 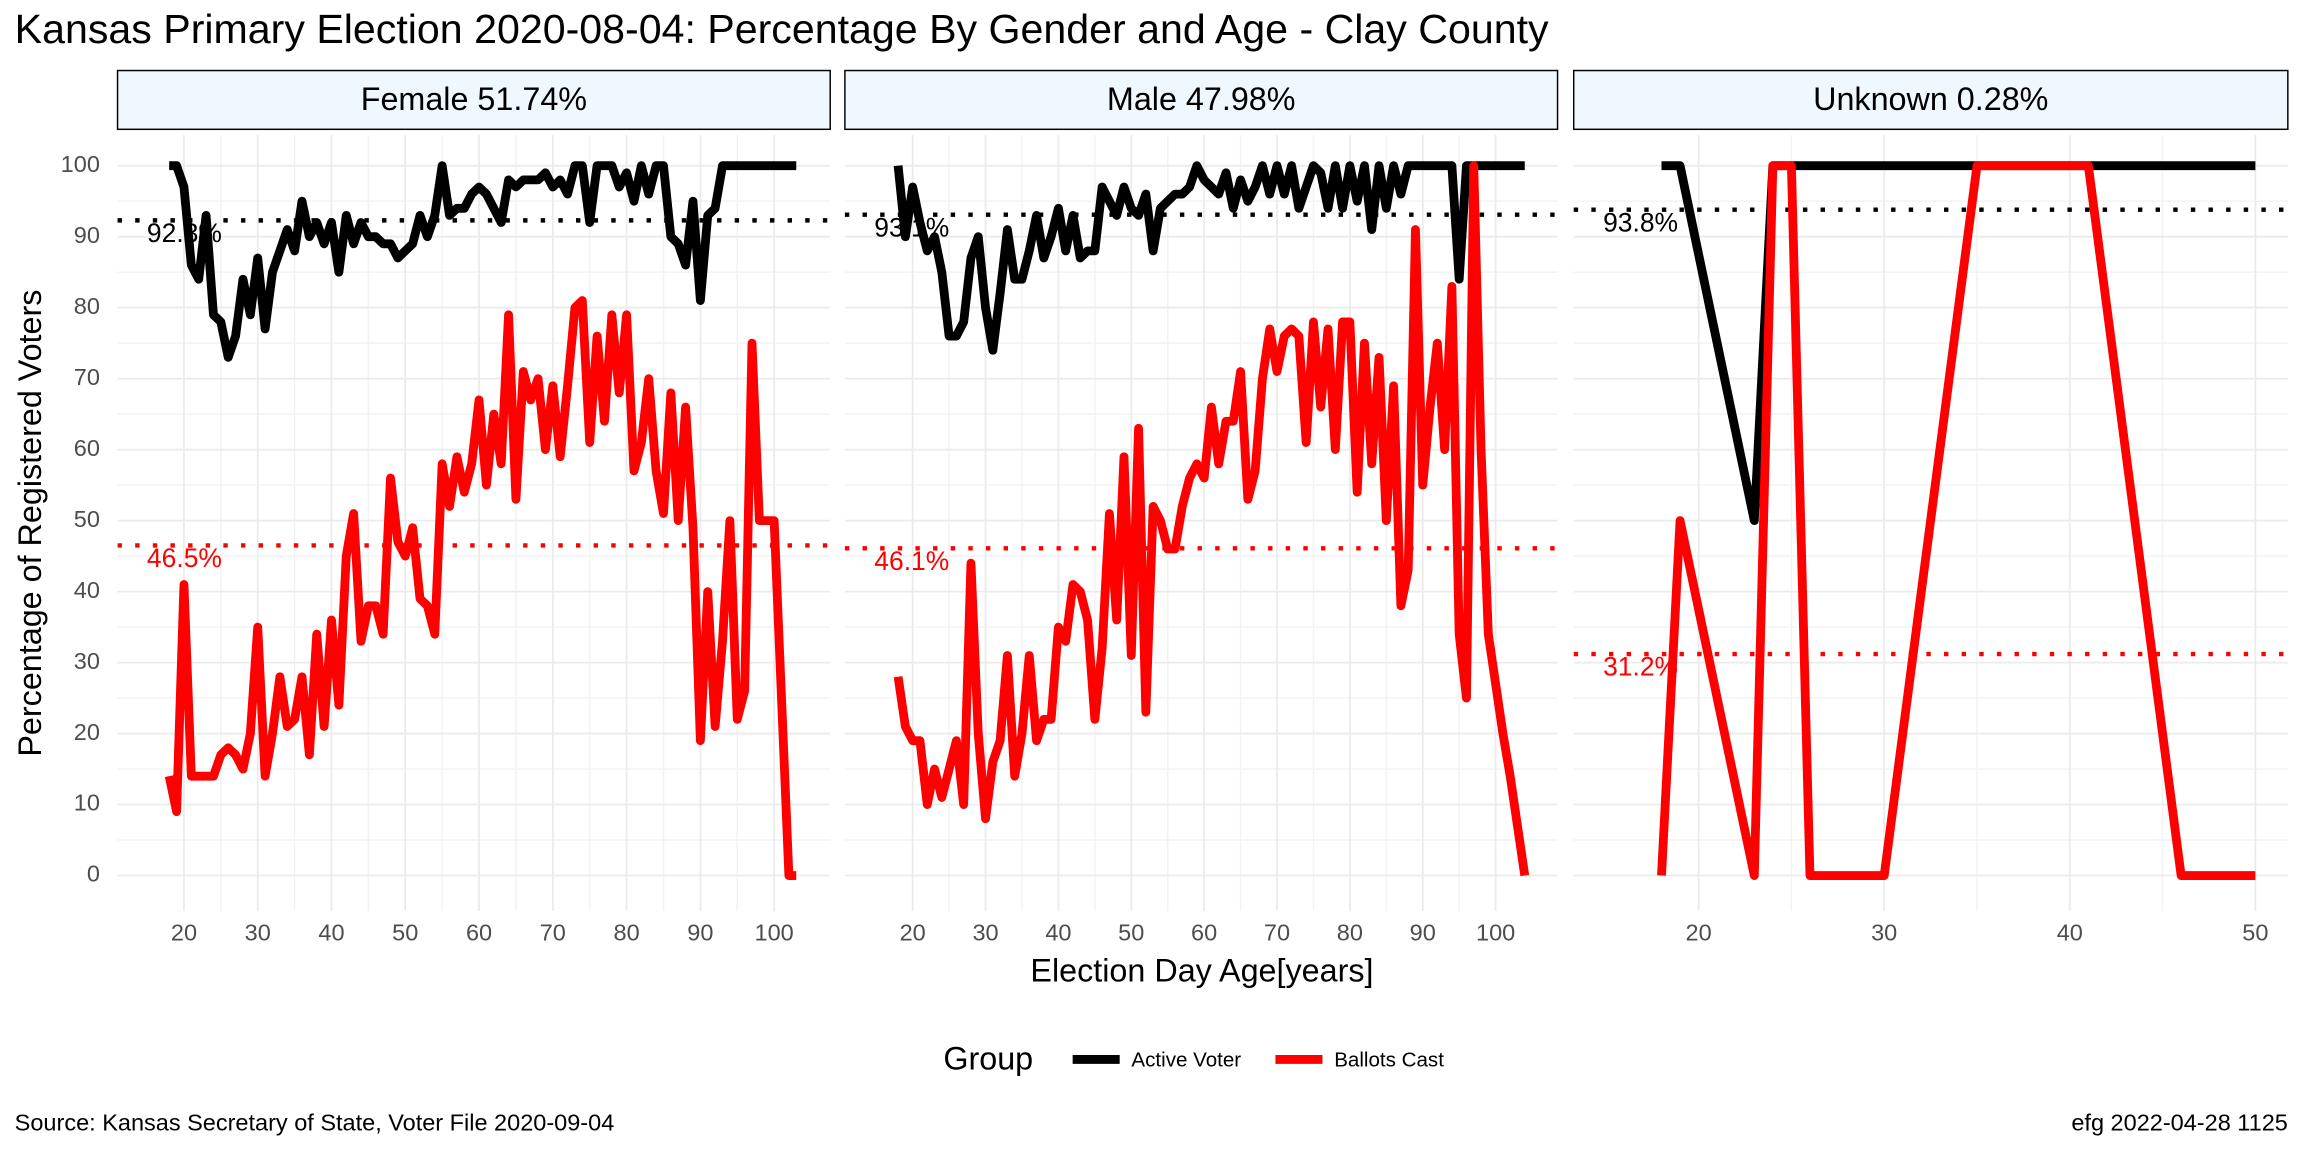 What do you see at coordinates (1201, 970) in the screenshot?
I see `x-axis-title: Election Day Age[years]` at bounding box center [1201, 970].